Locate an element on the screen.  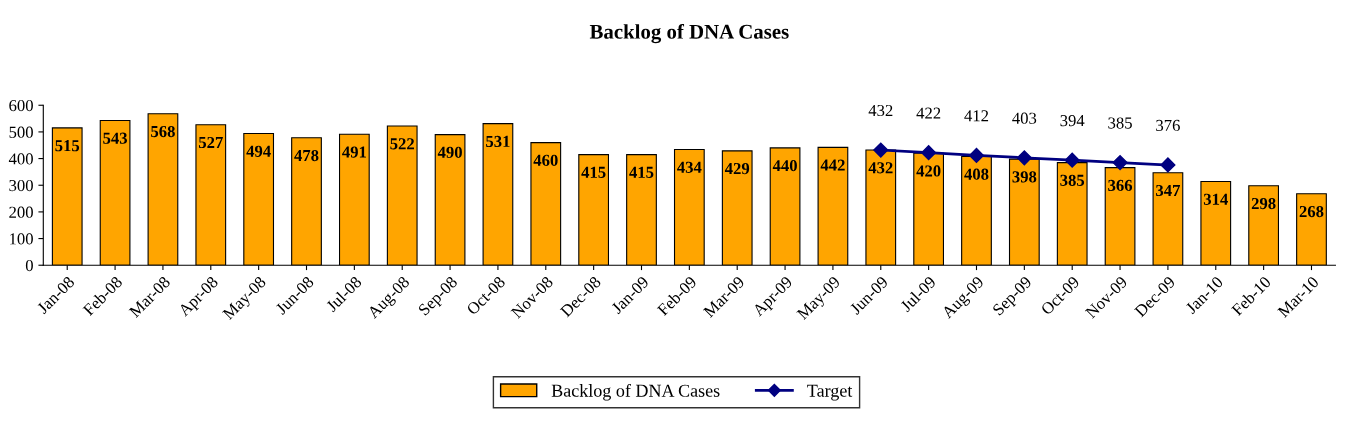
data-label: 268 is located at coordinates (1311, 211).